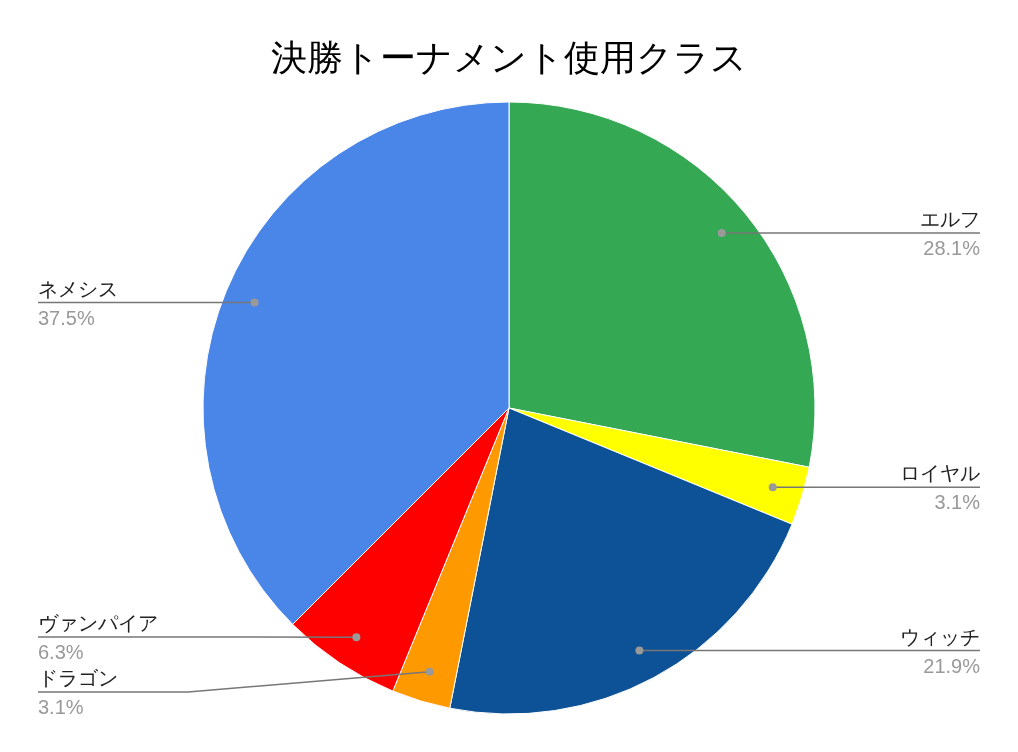 This screenshot has width=1018, height=752. What do you see at coordinates (61, 652) in the screenshot?
I see `data-label: 6.3%` at bounding box center [61, 652].